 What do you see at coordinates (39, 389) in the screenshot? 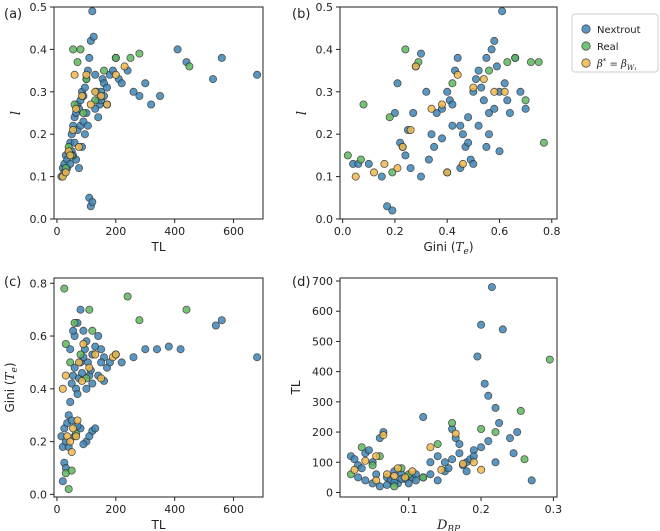
I see `y-tick-label: 0.4` at bounding box center [39, 389].